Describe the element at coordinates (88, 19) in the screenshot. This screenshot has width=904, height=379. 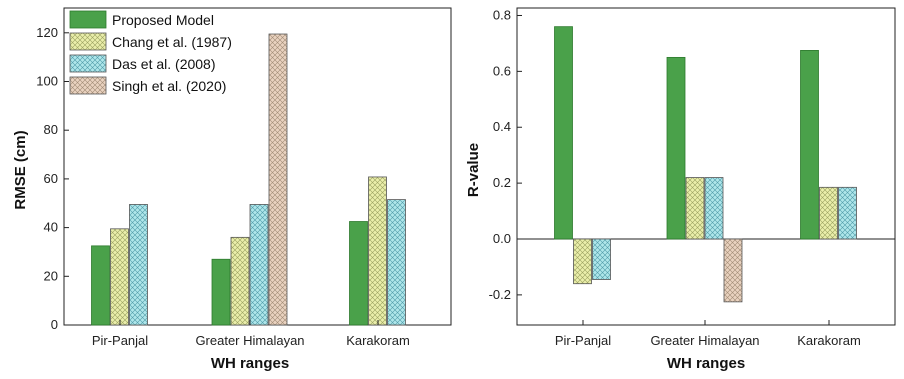
I see `legend-swatch-proposed-model` at that location.